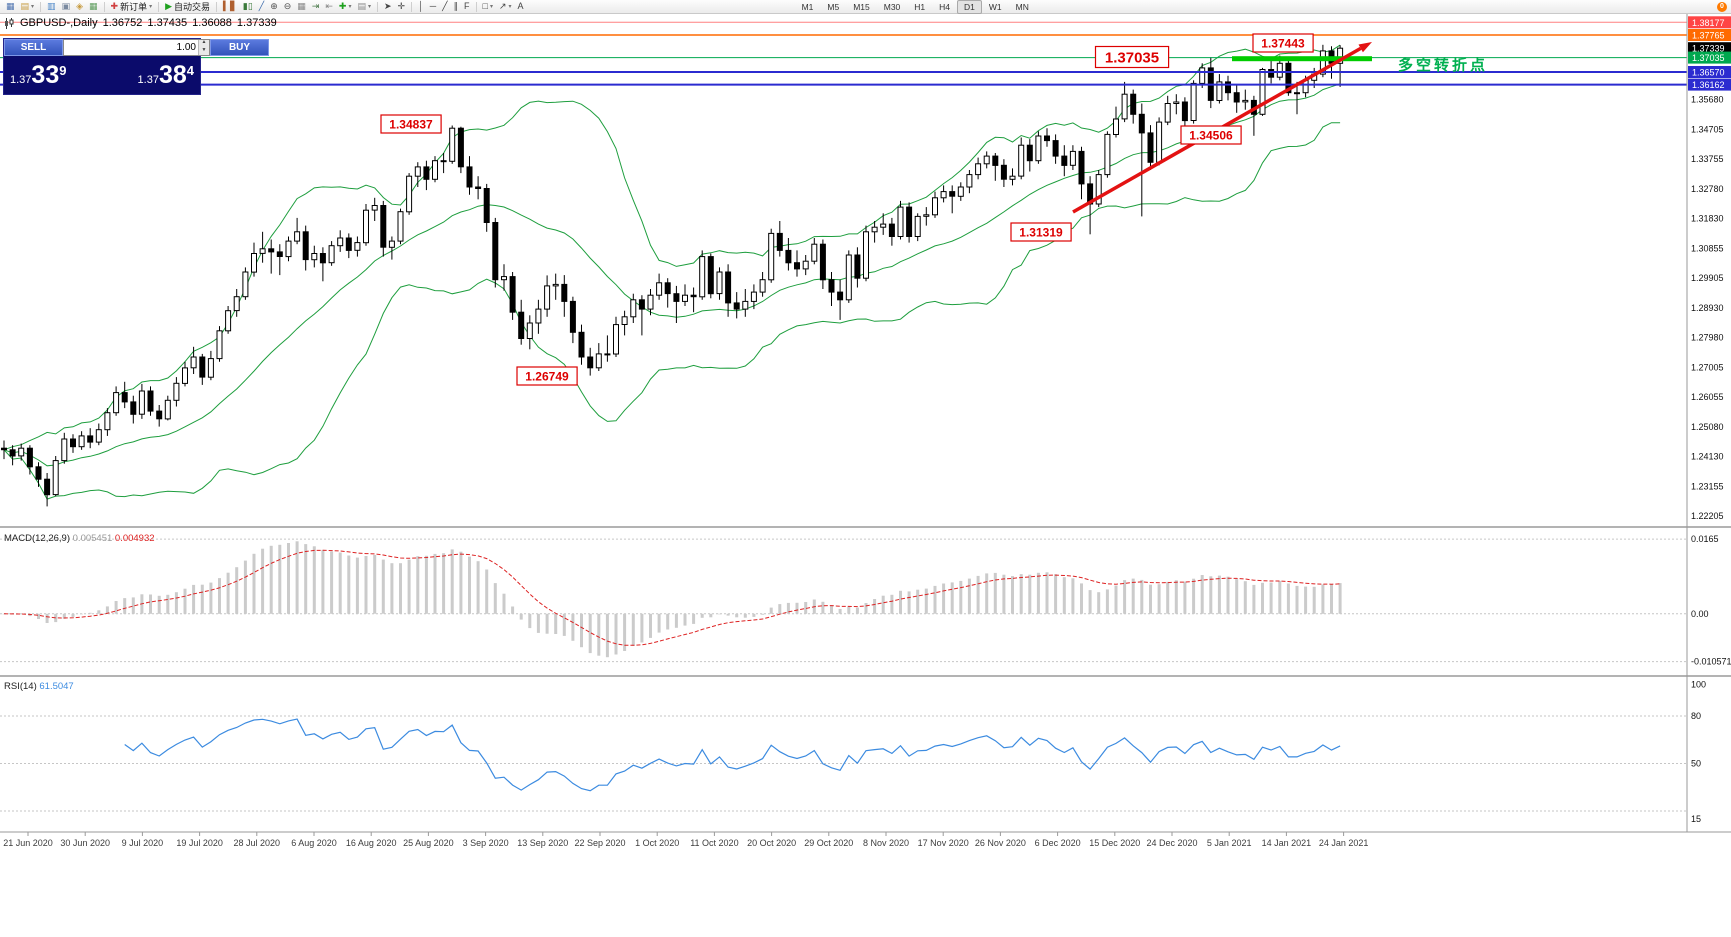  I want to click on horizontal-line-button: ─, so click(433, 6).